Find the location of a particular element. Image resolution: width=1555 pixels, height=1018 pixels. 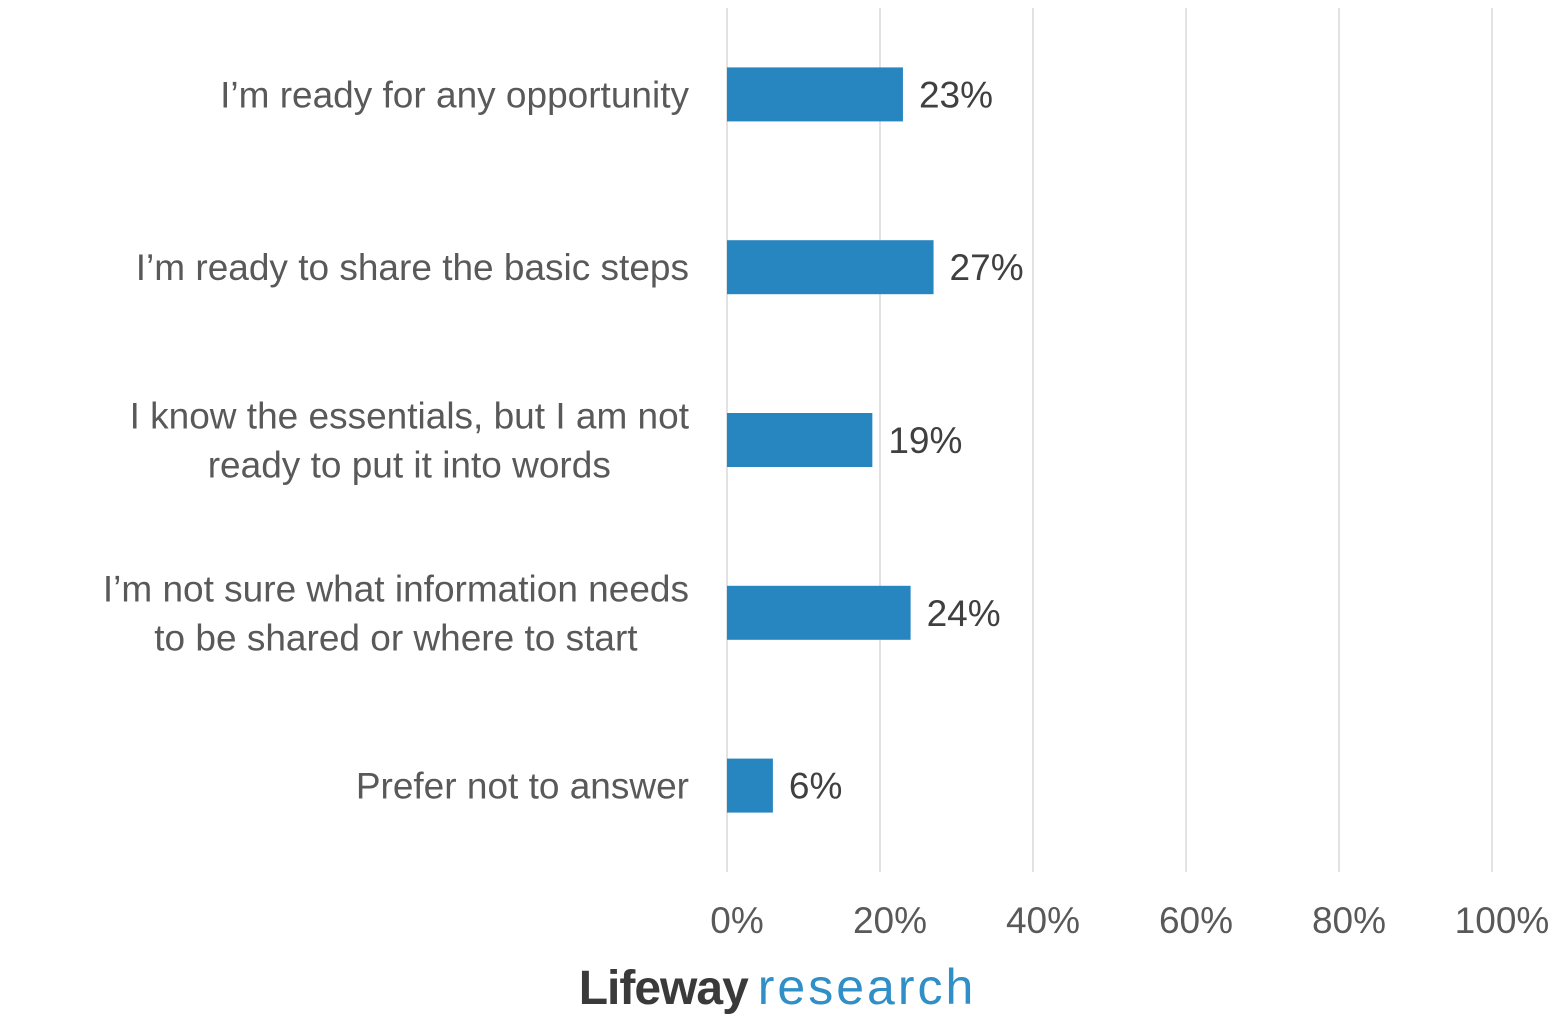

value-label: 19% is located at coordinates (925, 440).